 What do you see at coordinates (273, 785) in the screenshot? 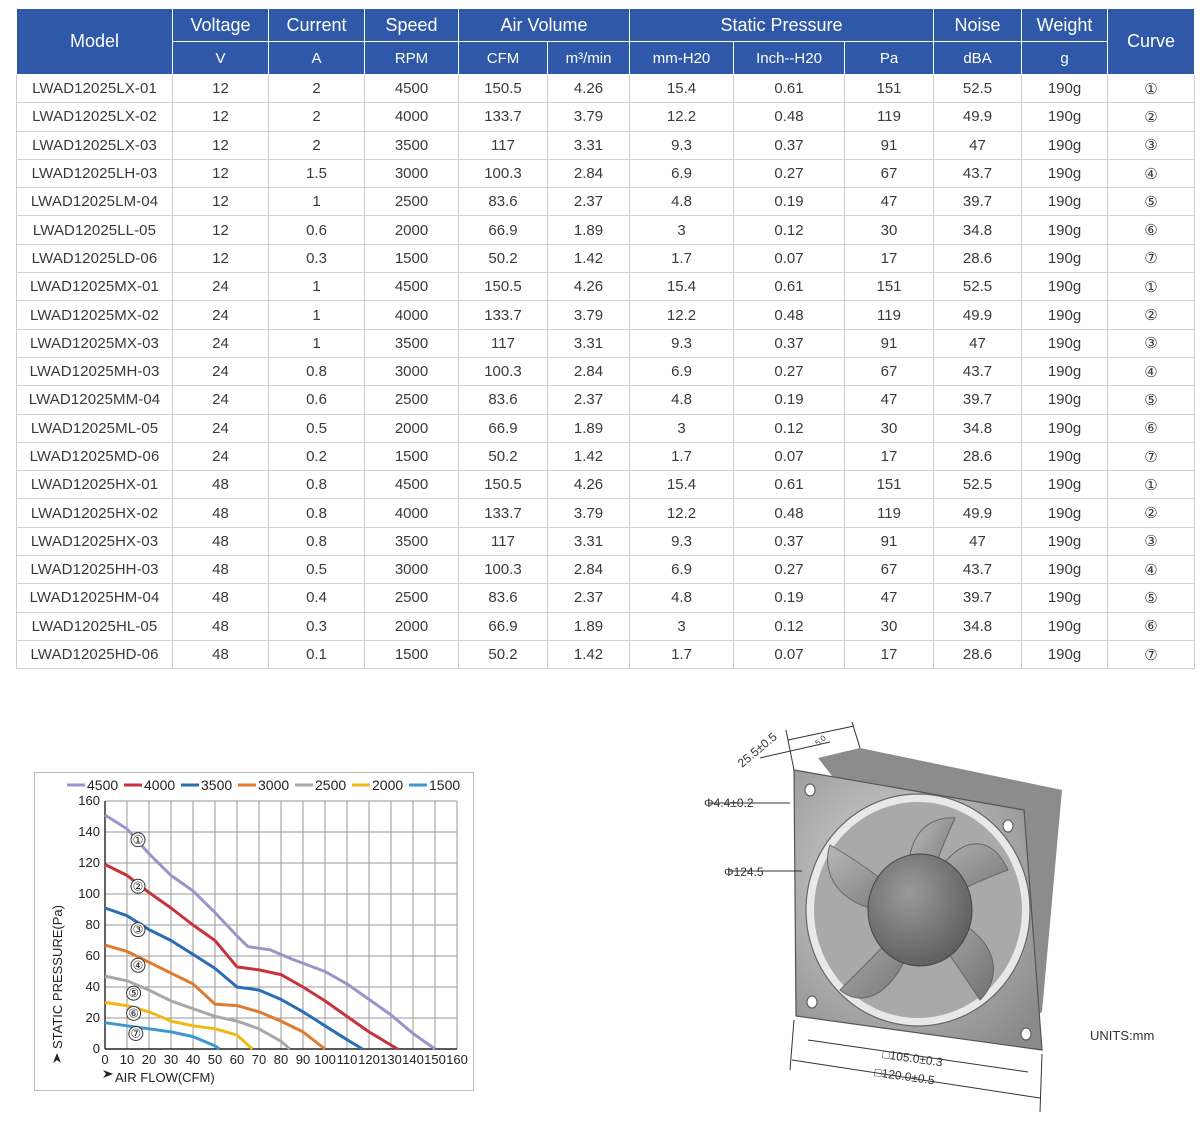
I see `legend-label: 3000` at bounding box center [273, 785].